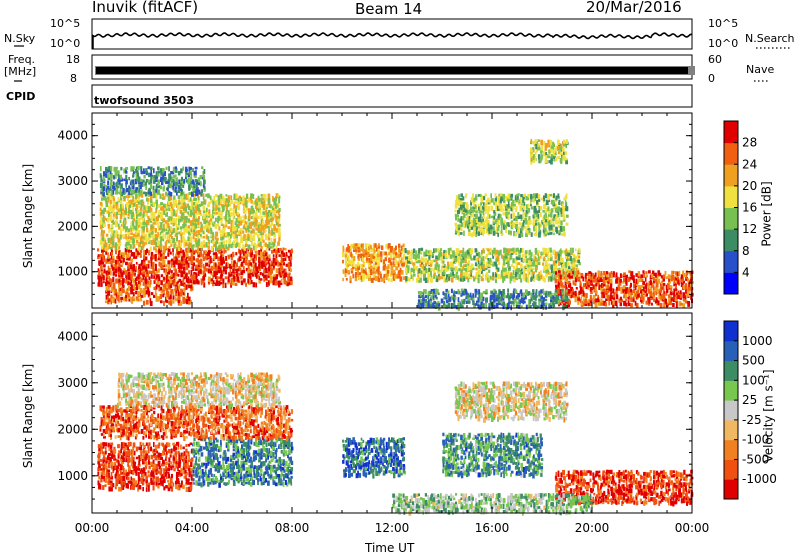  What do you see at coordinates (392, 36) in the screenshot?
I see `nsky-trace` at bounding box center [392, 36].